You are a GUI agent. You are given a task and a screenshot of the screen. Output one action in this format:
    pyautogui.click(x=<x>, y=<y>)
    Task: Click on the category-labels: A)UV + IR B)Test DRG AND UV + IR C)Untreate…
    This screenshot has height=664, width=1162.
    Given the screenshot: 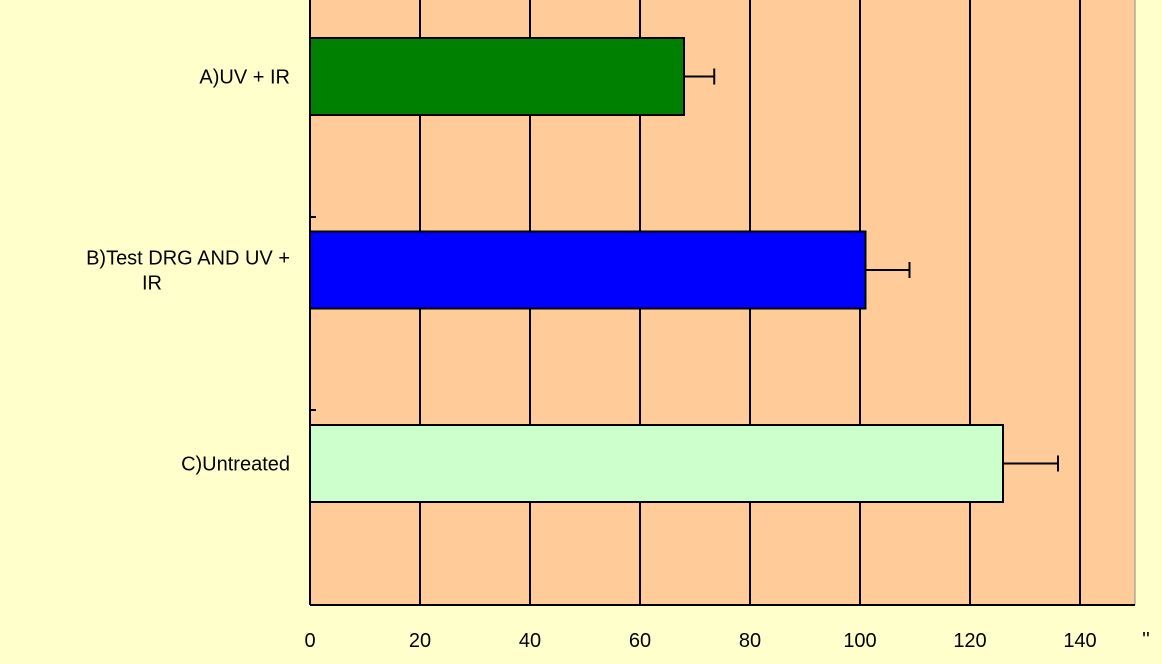 What is the action you would take?
    pyautogui.click(x=188, y=271)
    